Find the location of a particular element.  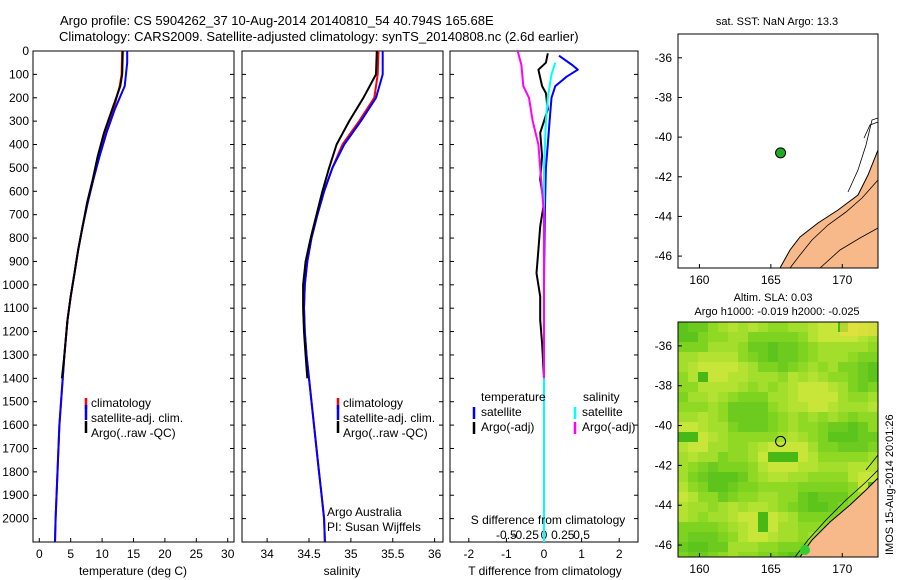

series-line-satellite-adj-clim- is located at coordinates (343, 296).